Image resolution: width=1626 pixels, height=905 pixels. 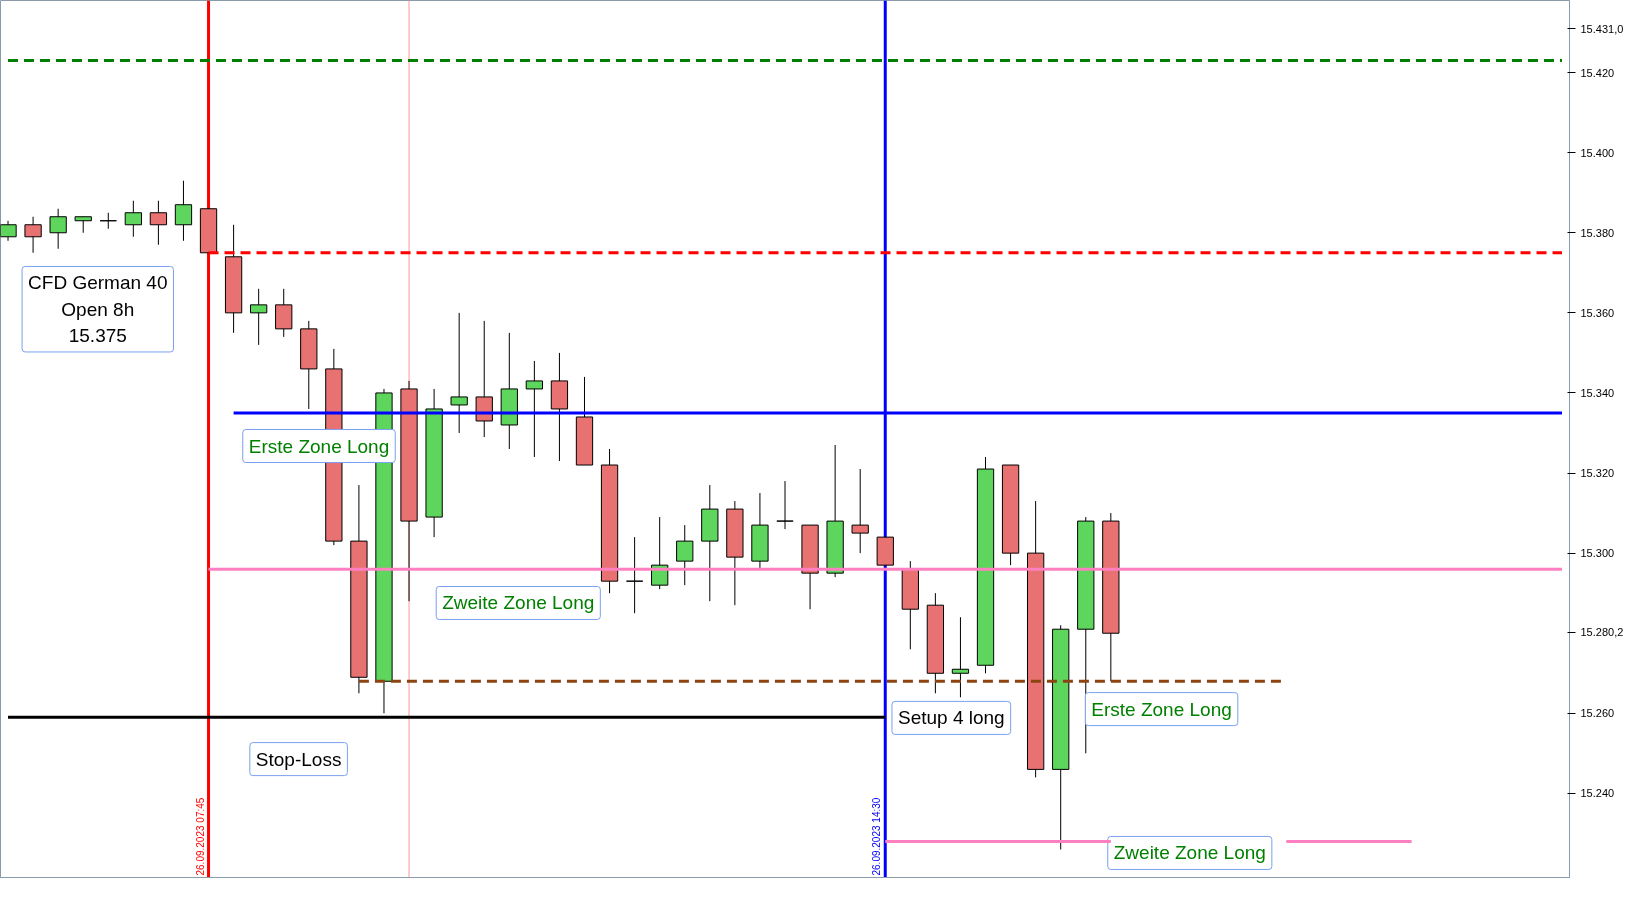 I want to click on annotation: Setup 4 long, so click(x=951, y=718).